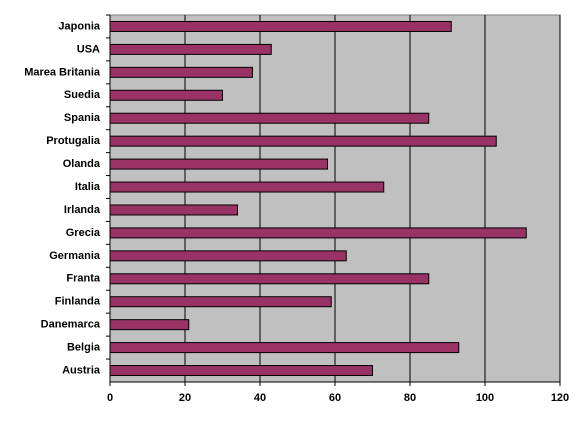 The width and height of the screenshot is (587, 426). Describe the element at coordinates (88, 187) in the screenshot. I see `y-tick-label: Italia` at that location.